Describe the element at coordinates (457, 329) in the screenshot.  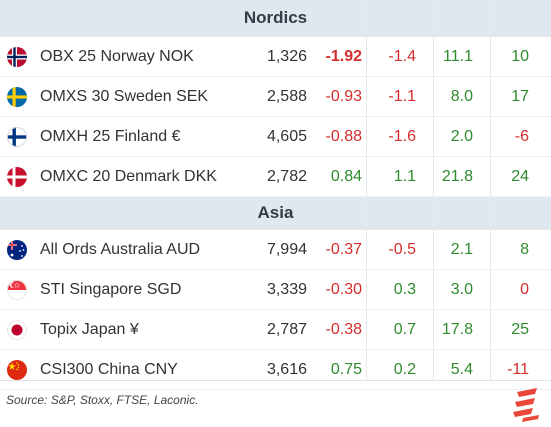
I see `month-change: 17.8` at that location.